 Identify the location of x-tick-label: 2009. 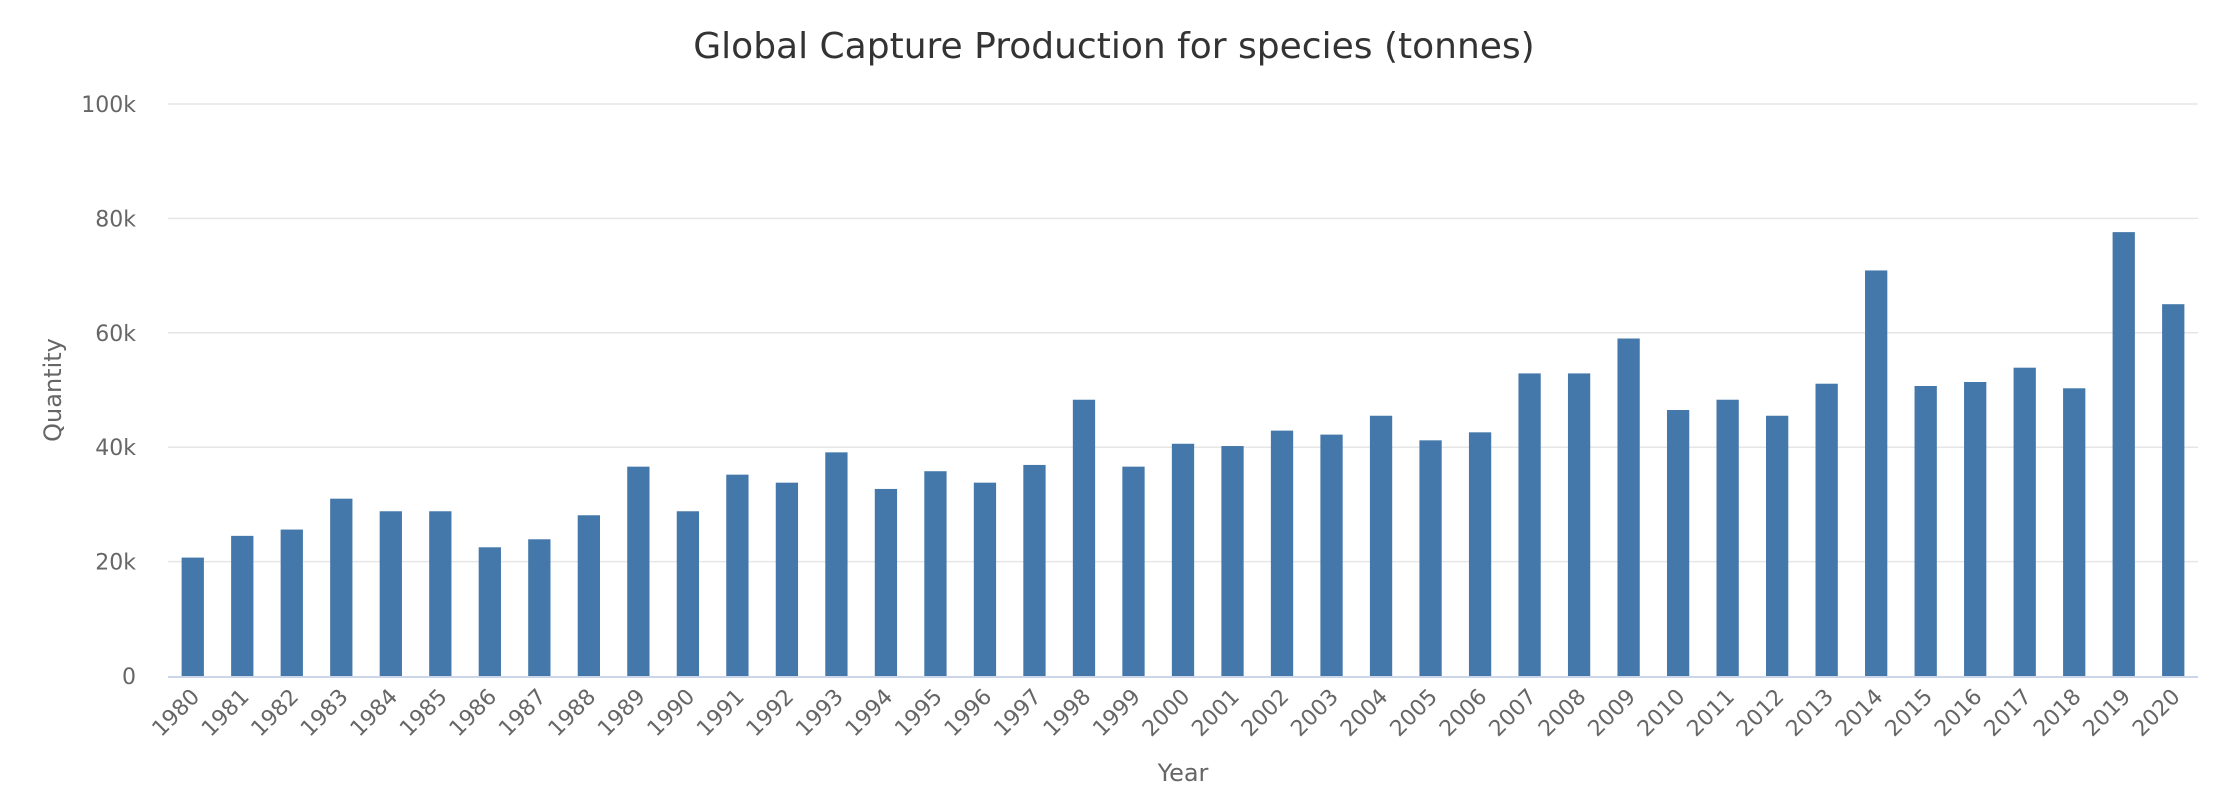
(1612, 713).